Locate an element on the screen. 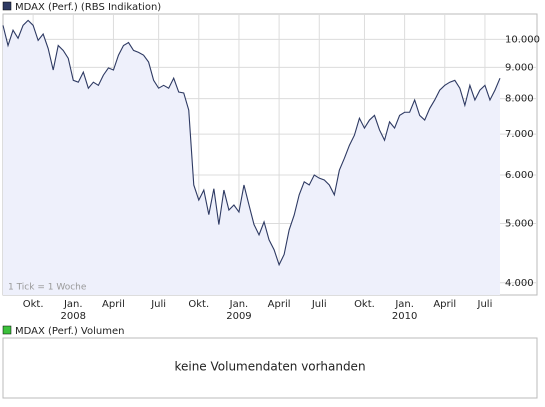 The width and height of the screenshot is (545, 407). x-year-label: 2009 is located at coordinates (238, 316).